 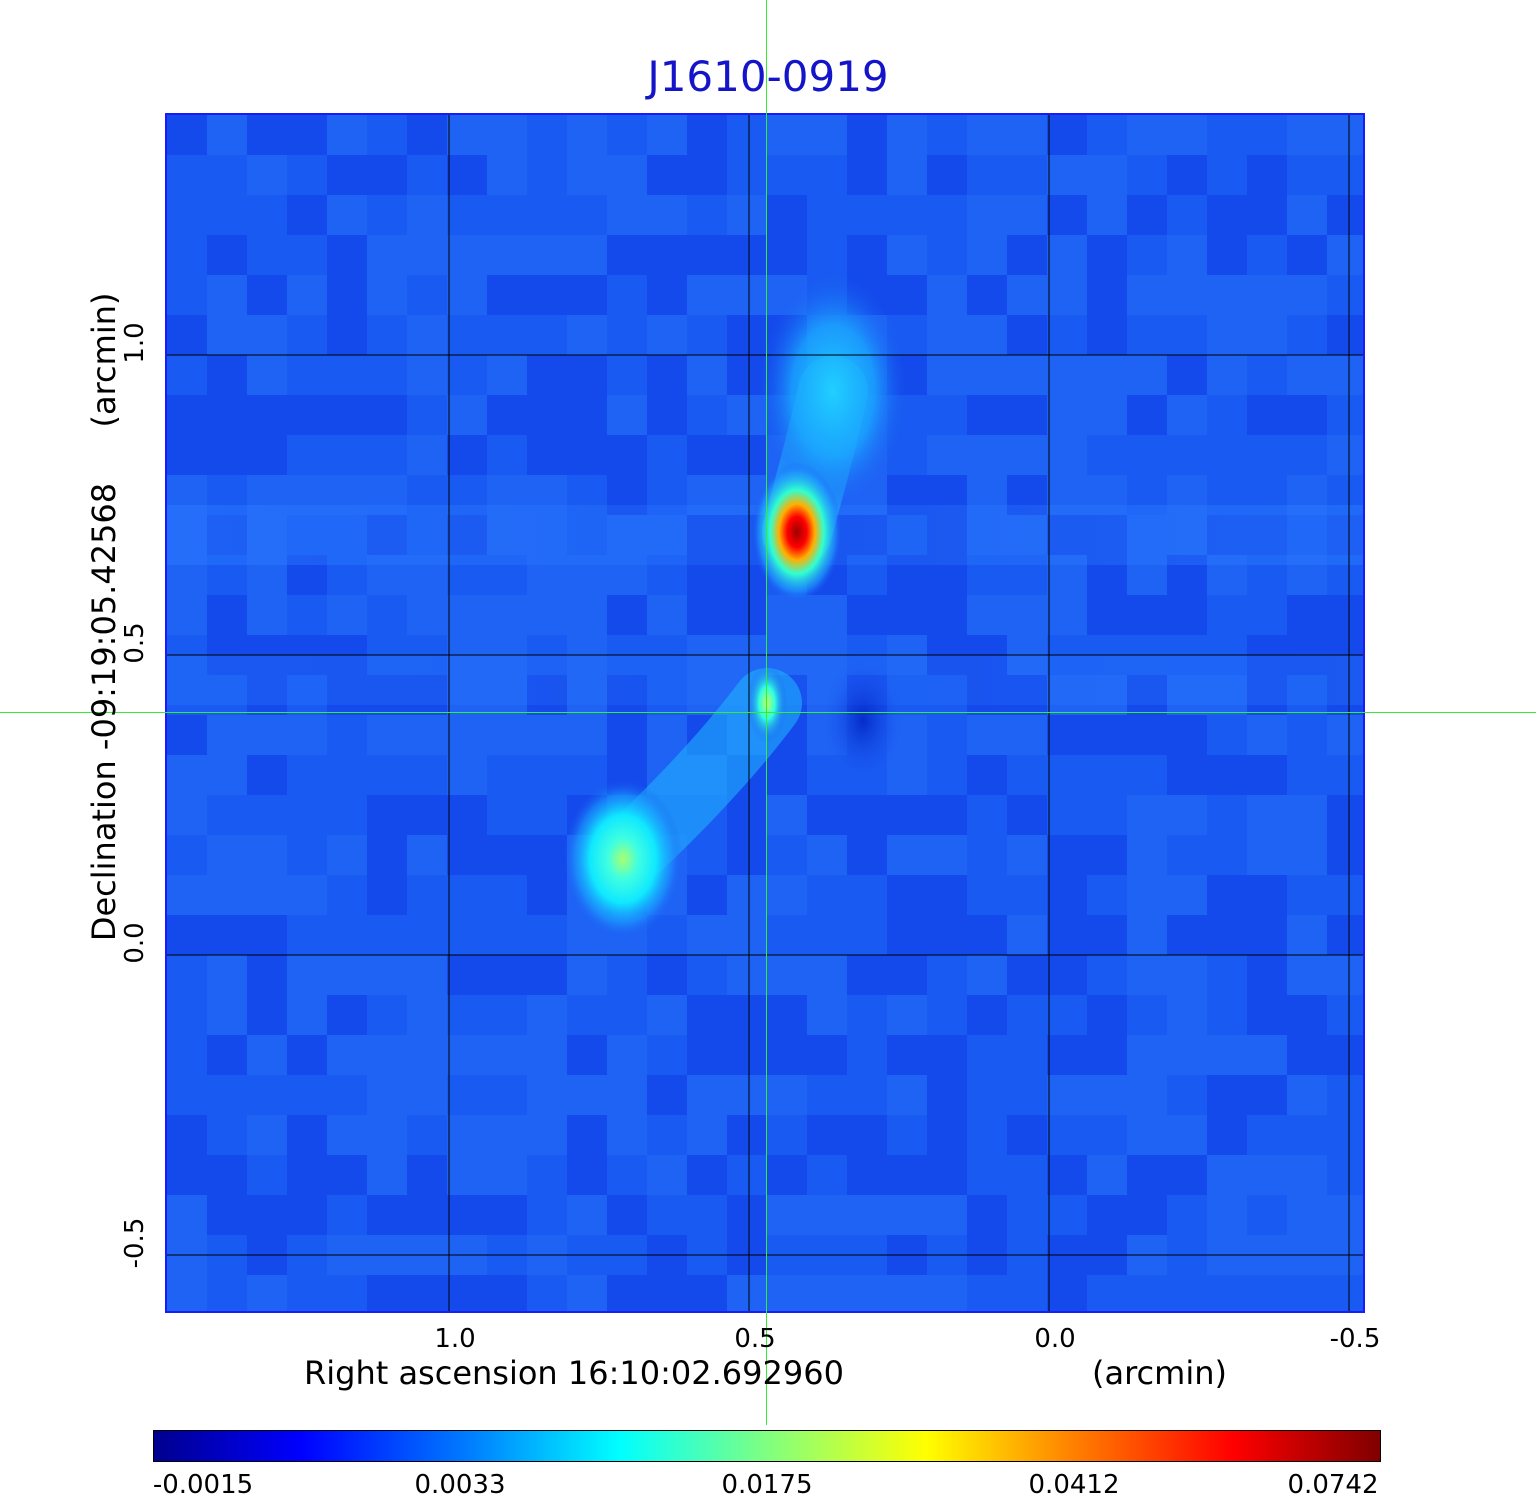 What do you see at coordinates (863, 721) in the screenshot?
I see `negative-pocket` at bounding box center [863, 721].